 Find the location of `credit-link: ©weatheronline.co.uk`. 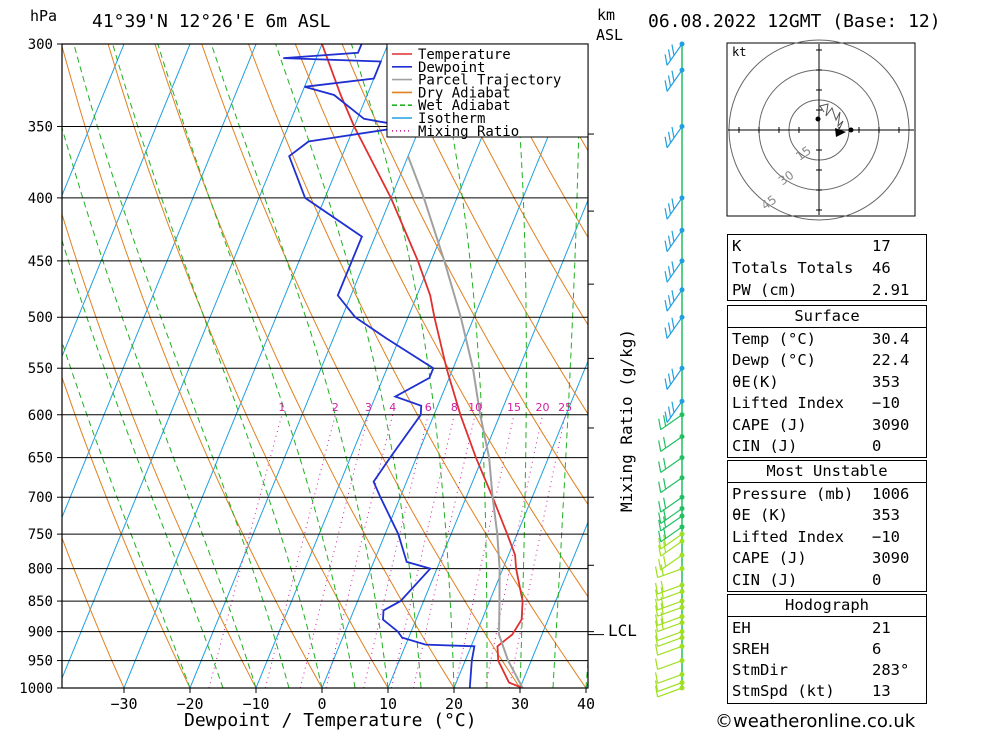

credit-link: ©weatheronline.co.uk is located at coordinates (815, 721).